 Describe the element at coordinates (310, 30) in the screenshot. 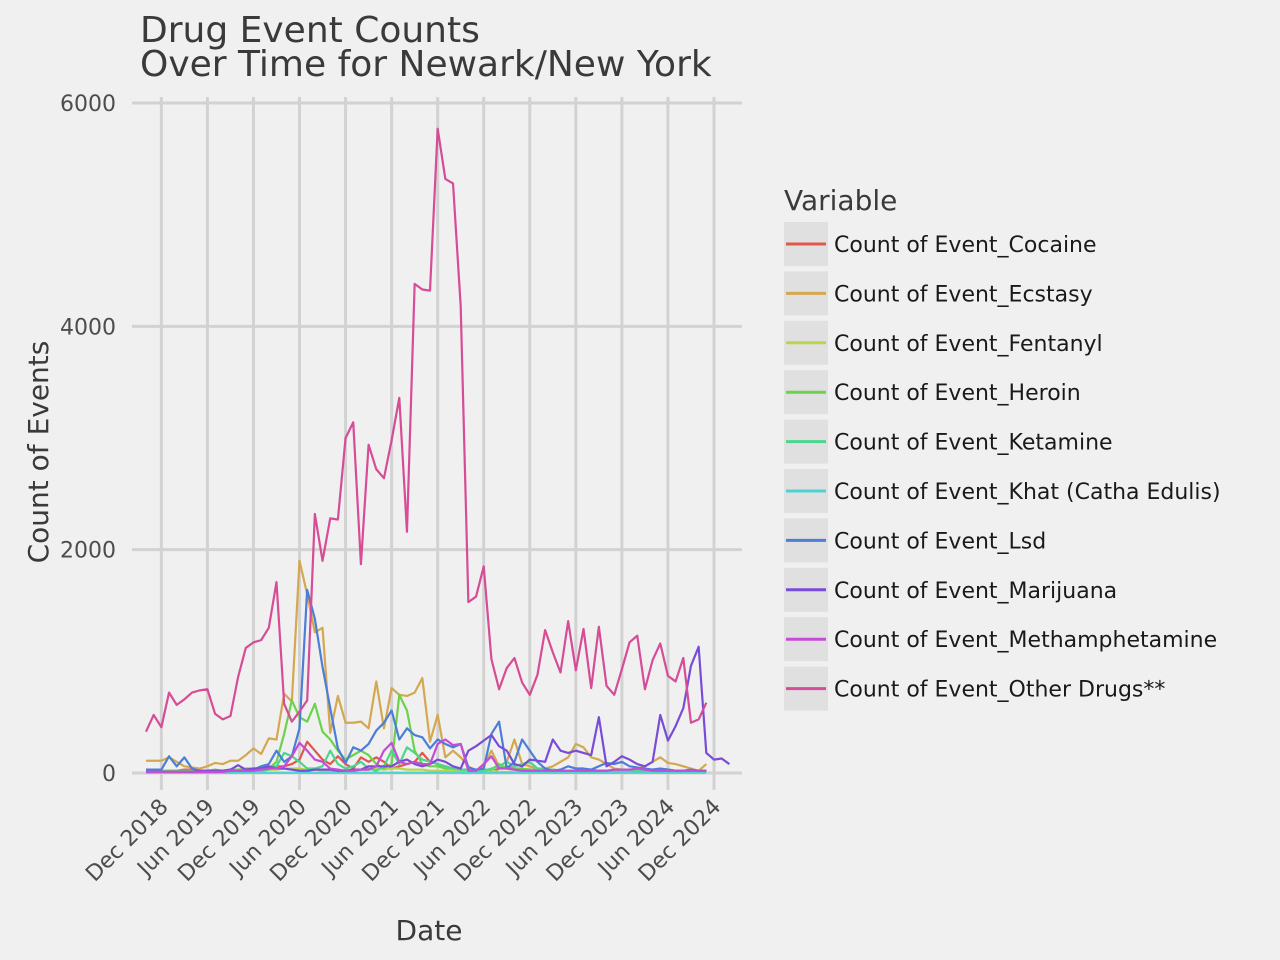

I see `chart-title-line1: Drug Event Counts` at that location.